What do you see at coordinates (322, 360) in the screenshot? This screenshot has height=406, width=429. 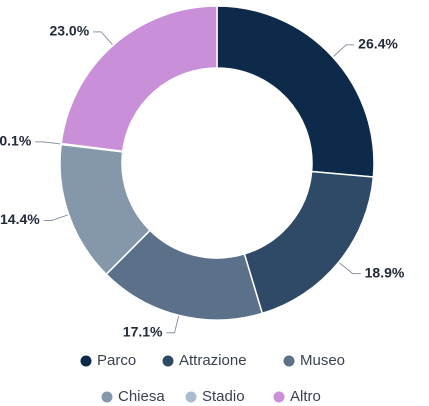 I see `legend-label: Museo` at bounding box center [322, 360].